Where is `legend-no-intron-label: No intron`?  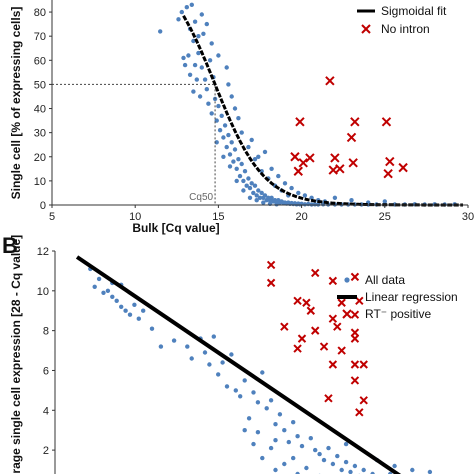
legend-no-intron-label: No intron is located at coordinates (405, 29).